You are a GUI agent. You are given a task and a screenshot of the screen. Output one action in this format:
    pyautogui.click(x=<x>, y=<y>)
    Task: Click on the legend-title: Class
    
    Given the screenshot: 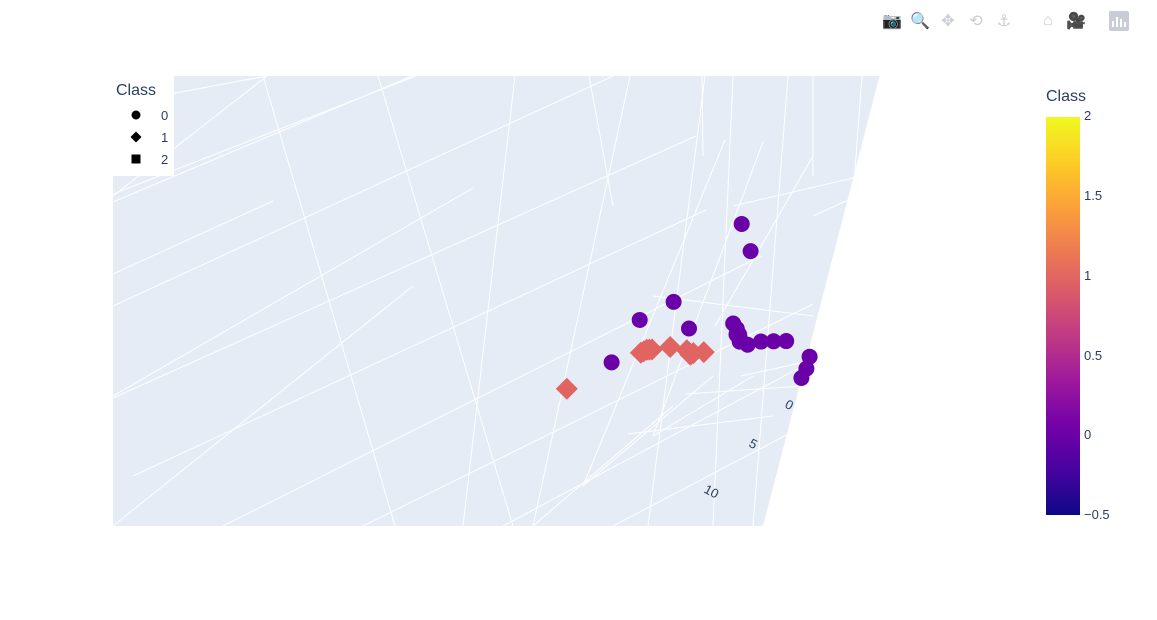 What is the action you would take?
    pyautogui.click(x=136, y=90)
    